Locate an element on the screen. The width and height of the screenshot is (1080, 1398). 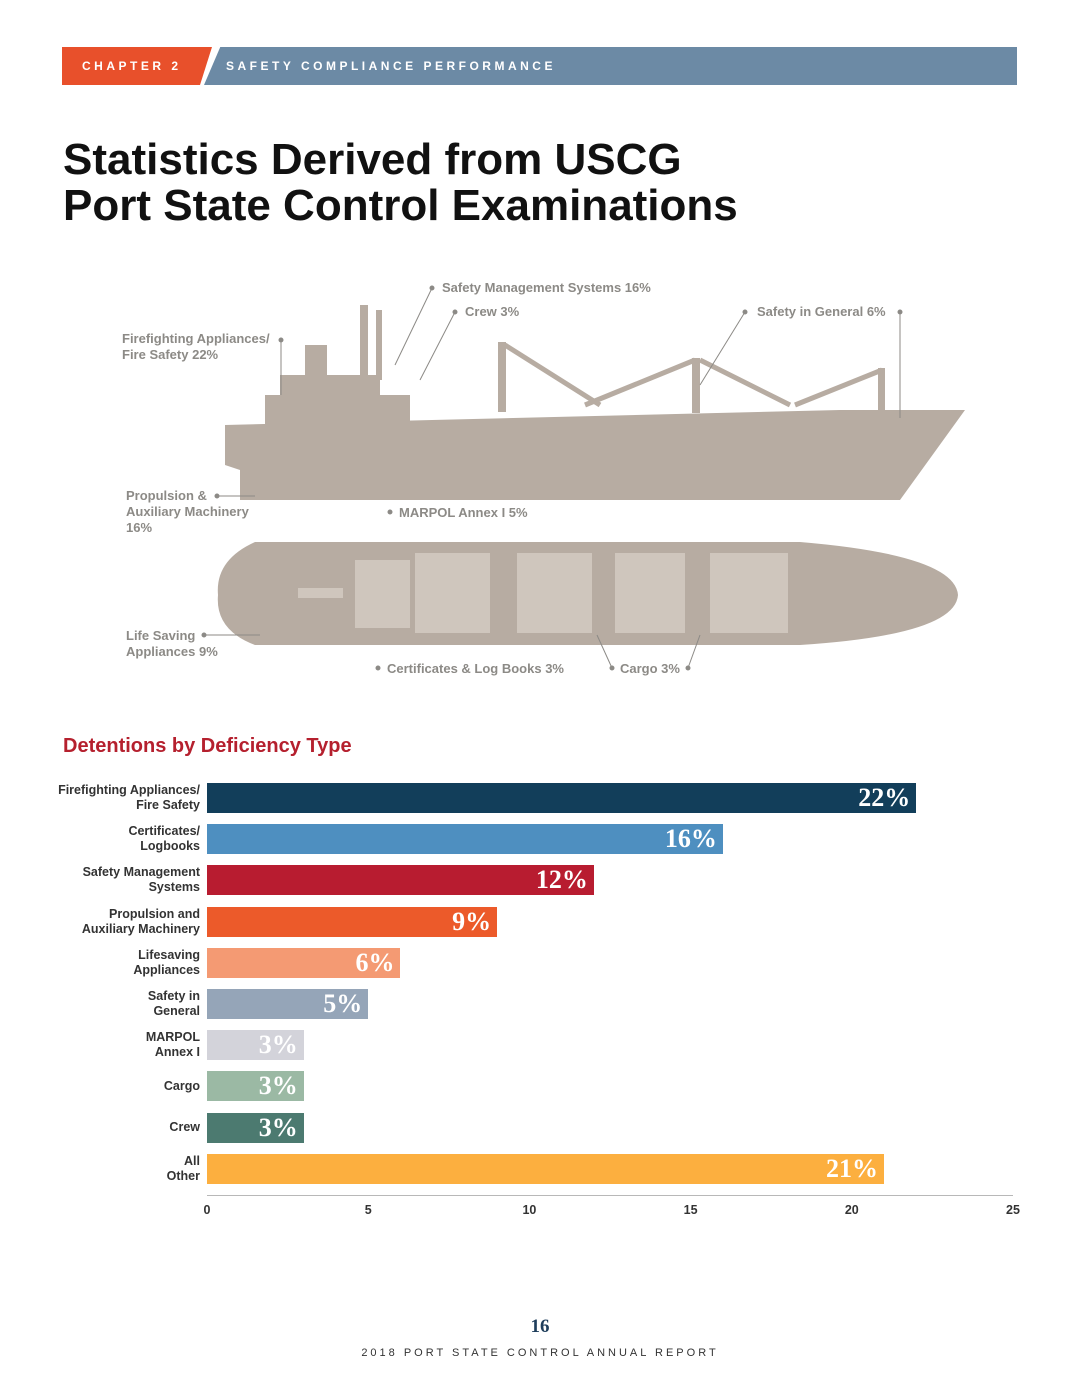
bar-category-label-line: Fire Safety is located at coordinates (168, 805).